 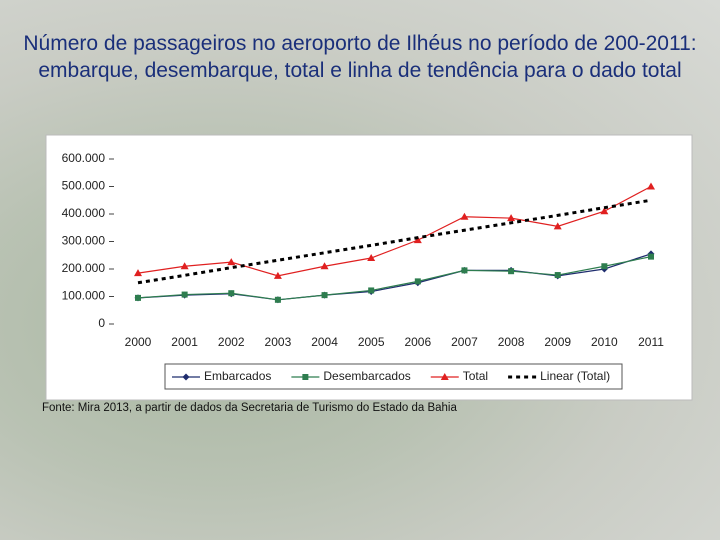 What do you see at coordinates (604, 342) in the screenshot?
I see `x-tick-label: 2010` at bounding box center [604, 342].